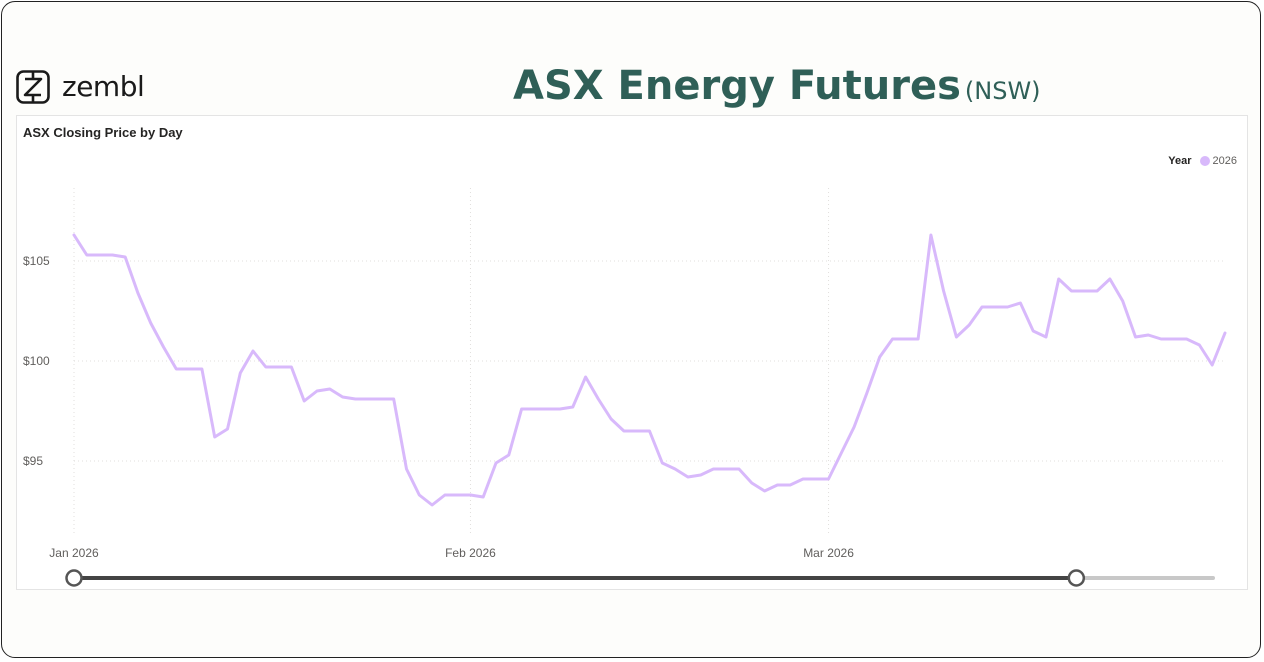 This screenshot has width=1264, height=662. Describe the element at coordinates (103, 86) in the screenshot. I see `logo-text: zembl` at that location.